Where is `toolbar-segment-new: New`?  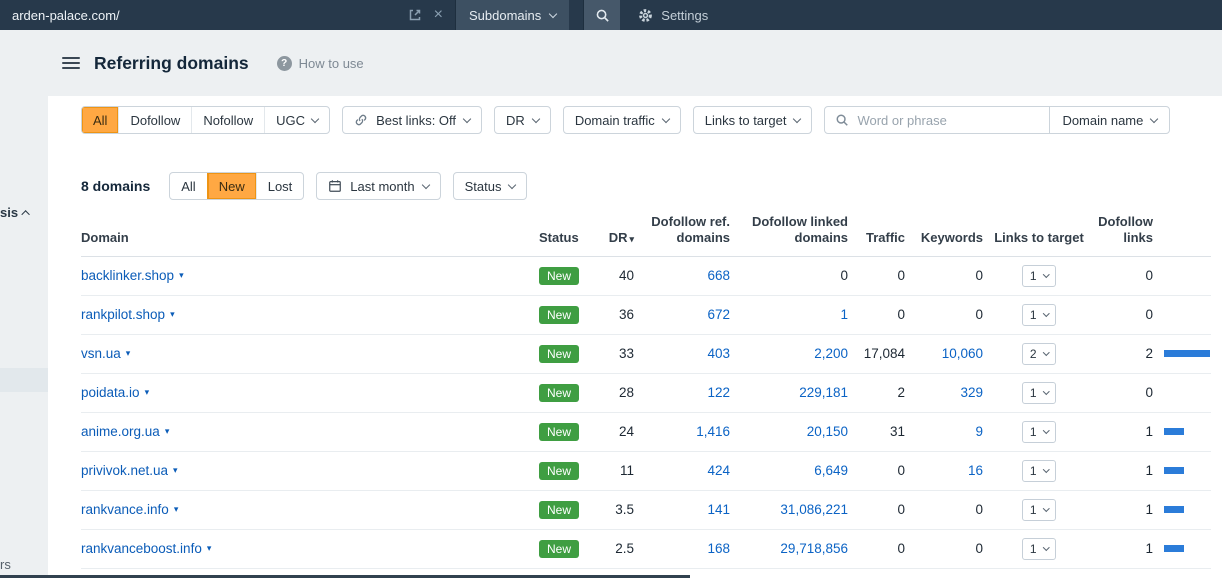 toolbar-segment-new: New is located at coordinates (231, 186).